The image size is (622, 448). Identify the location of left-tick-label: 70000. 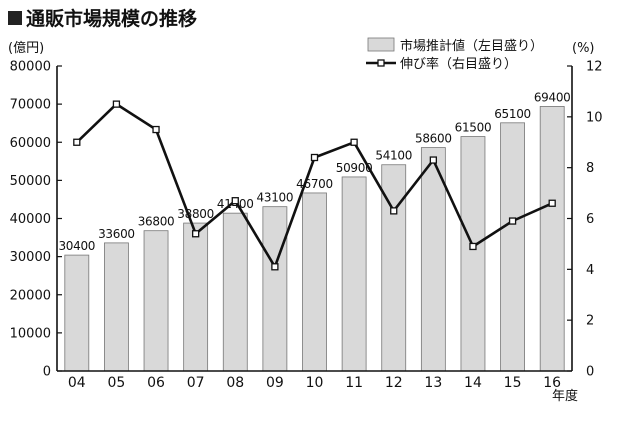
(30, 105).